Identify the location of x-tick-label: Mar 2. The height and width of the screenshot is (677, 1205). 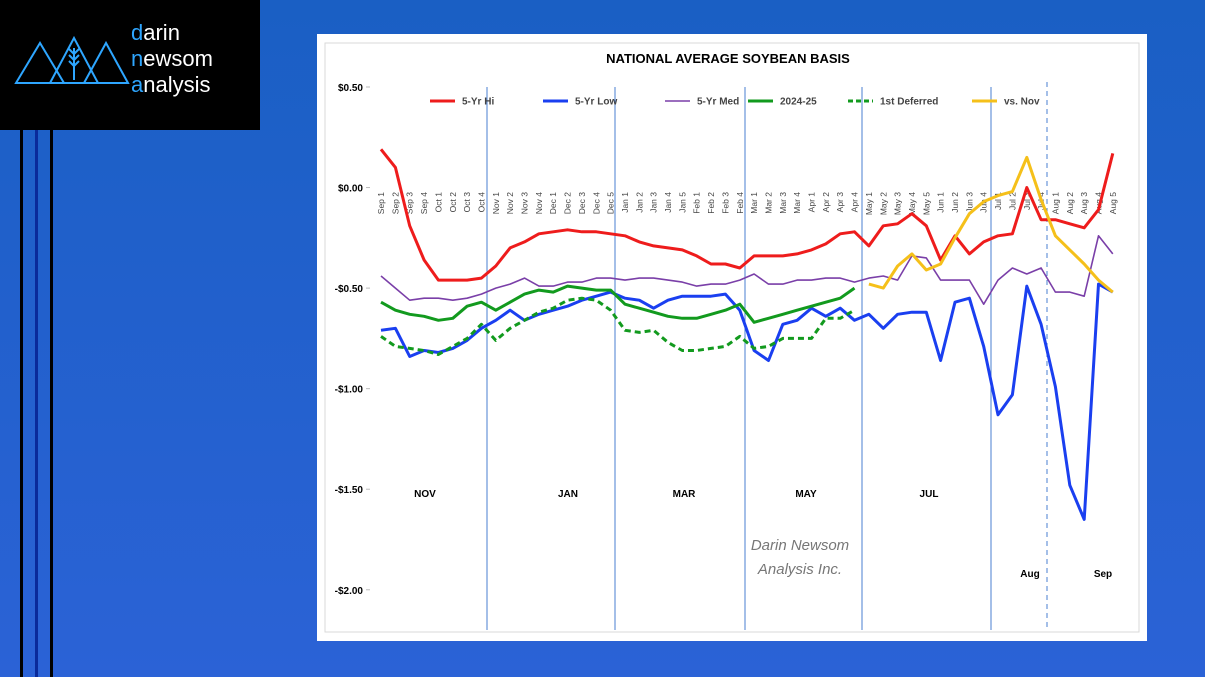
(768, 203).